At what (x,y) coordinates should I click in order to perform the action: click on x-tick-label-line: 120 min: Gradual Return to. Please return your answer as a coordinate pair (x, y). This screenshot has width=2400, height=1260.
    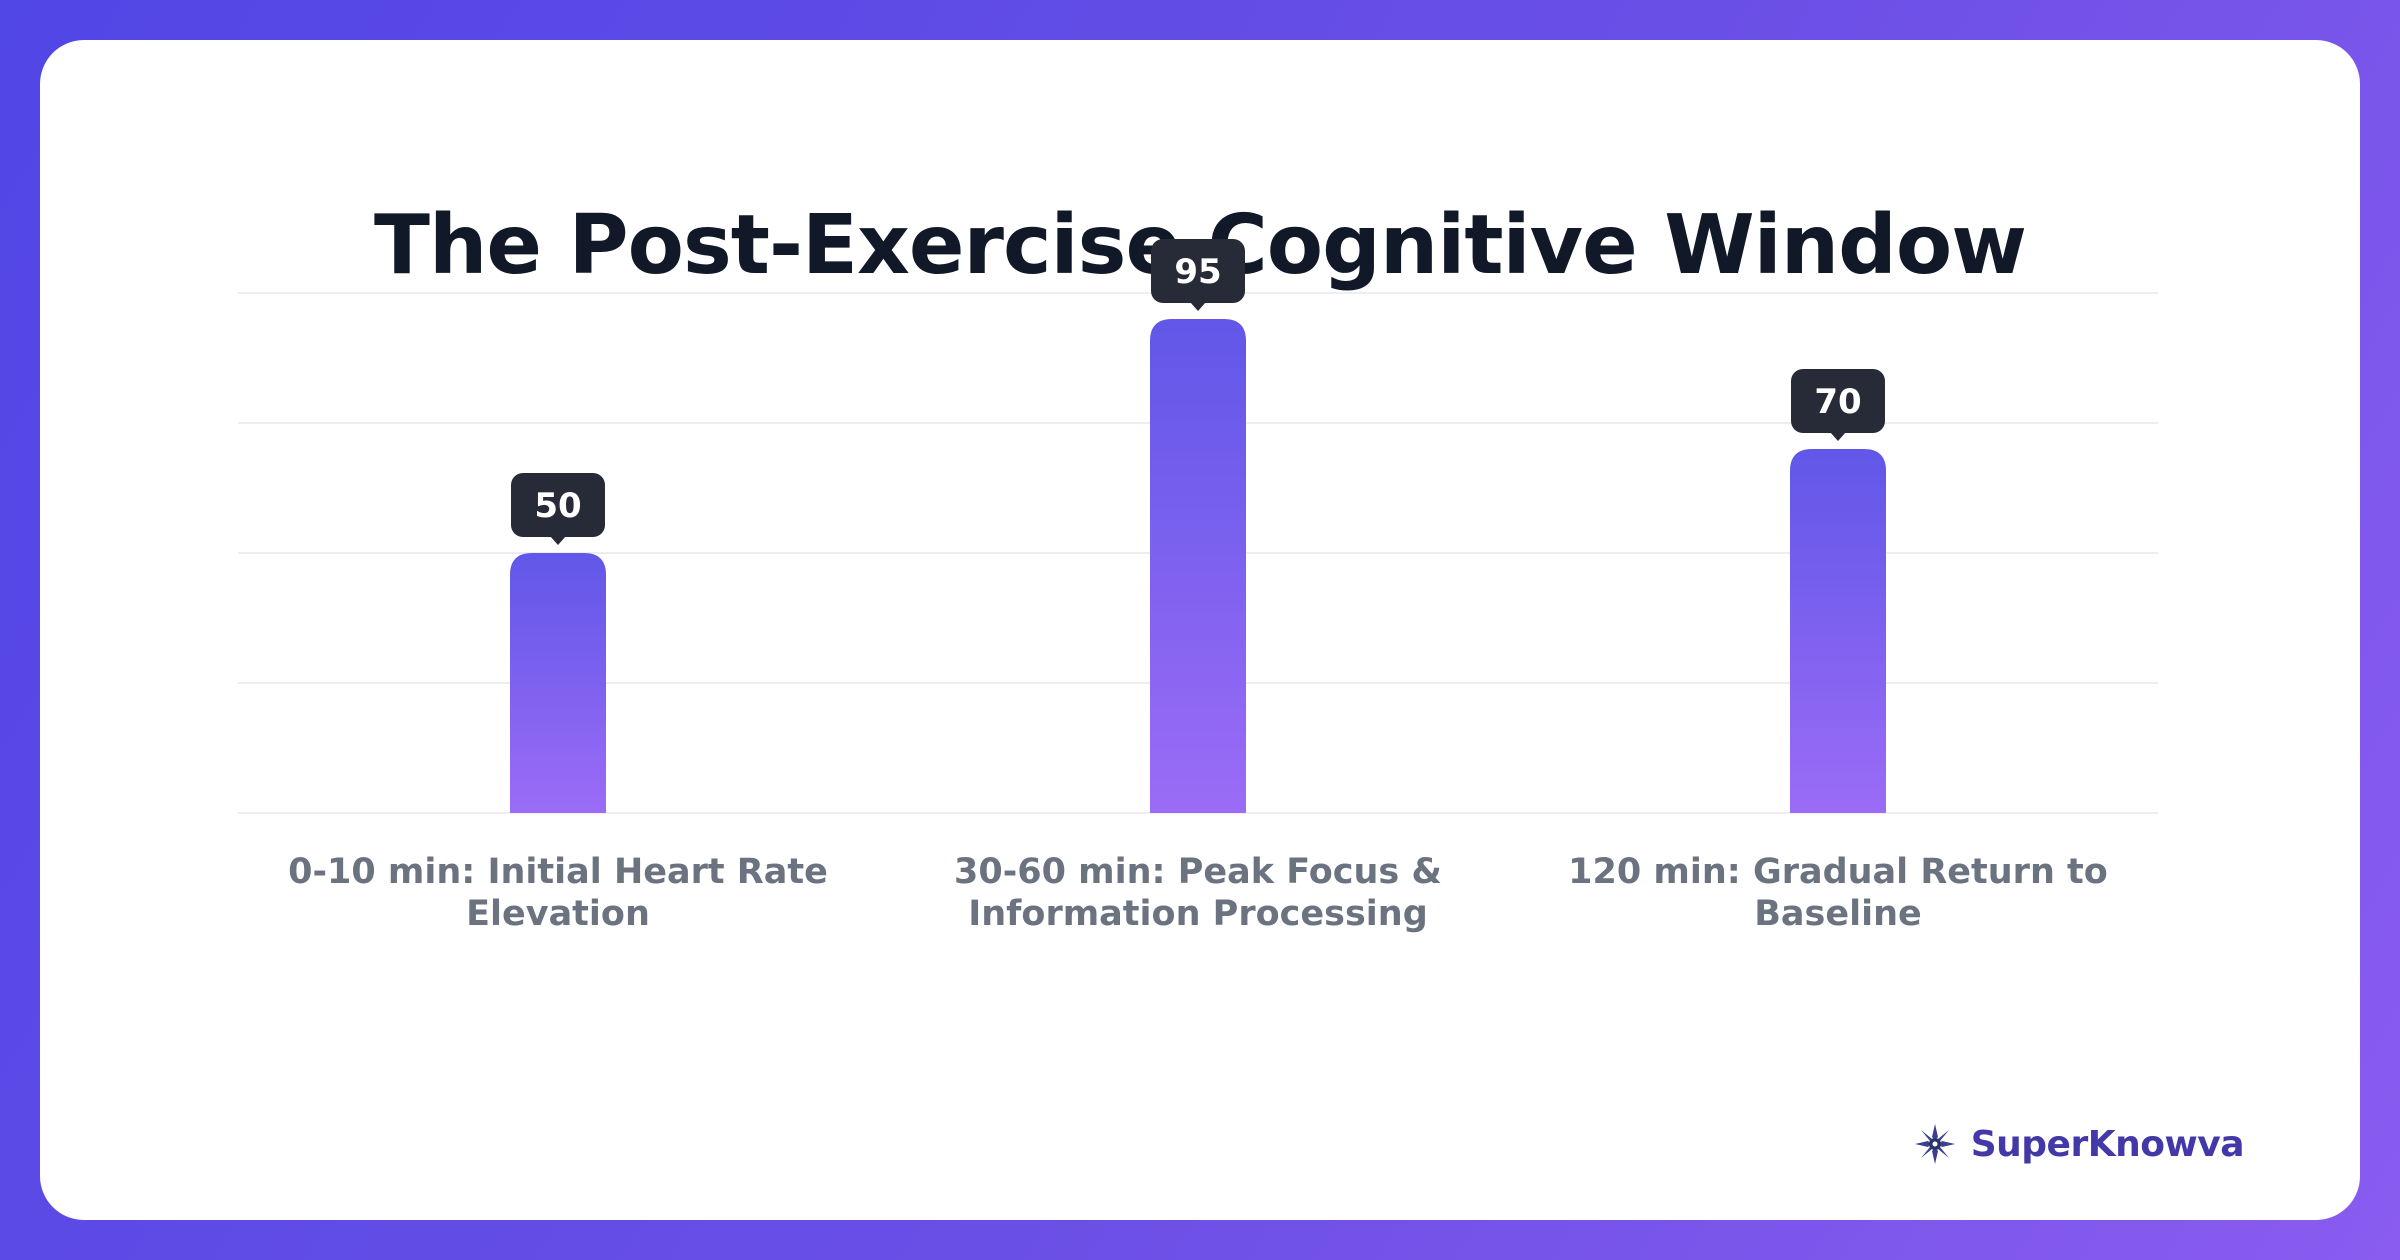
    Looking at the image, I should click on (1838, 872).